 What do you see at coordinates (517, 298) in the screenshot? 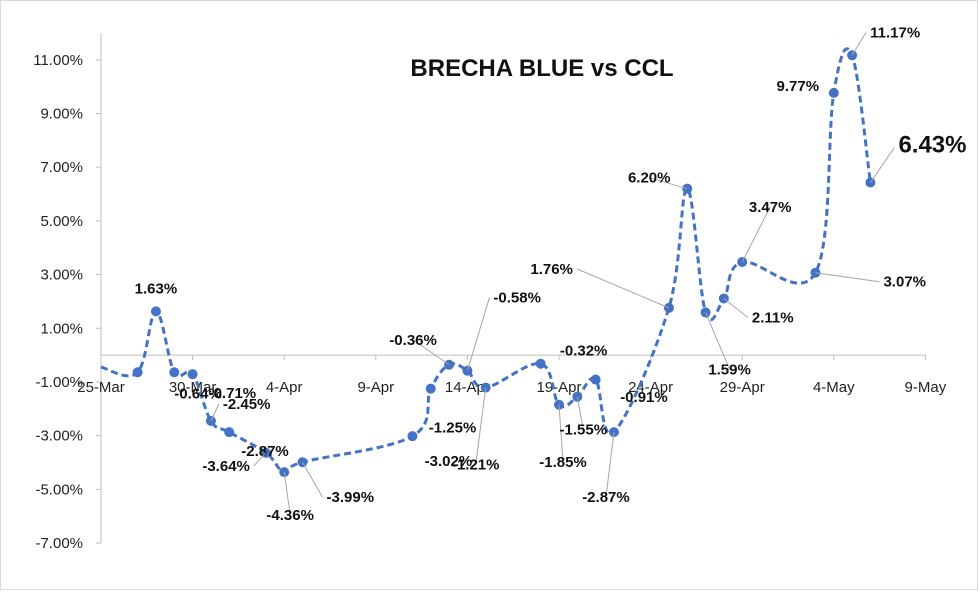
I see `data-label: -0.58%` at bounding box center [517, 298].